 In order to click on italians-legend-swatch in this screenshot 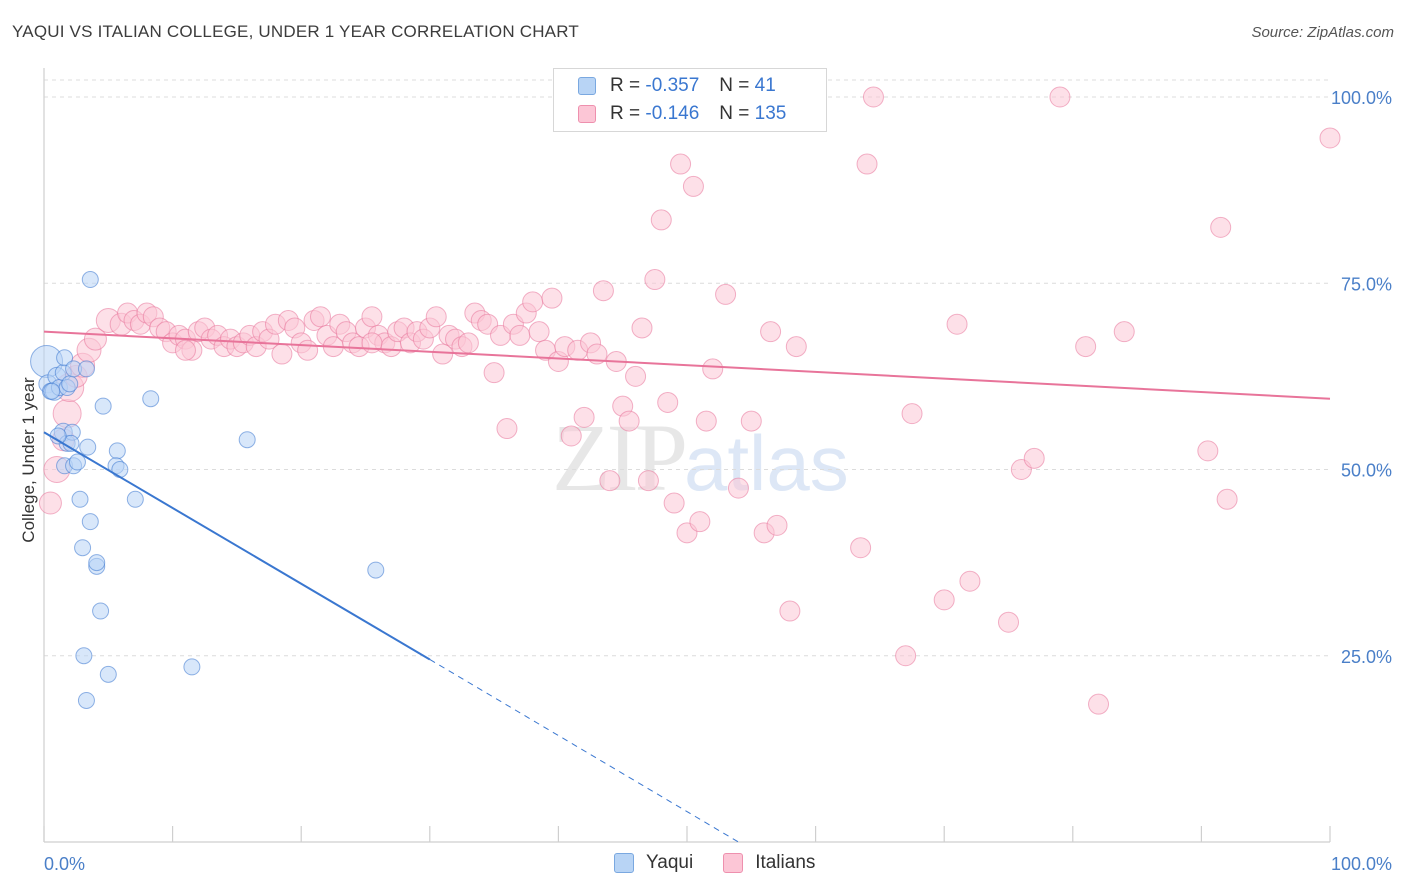, I will do `click(733, 863)`.